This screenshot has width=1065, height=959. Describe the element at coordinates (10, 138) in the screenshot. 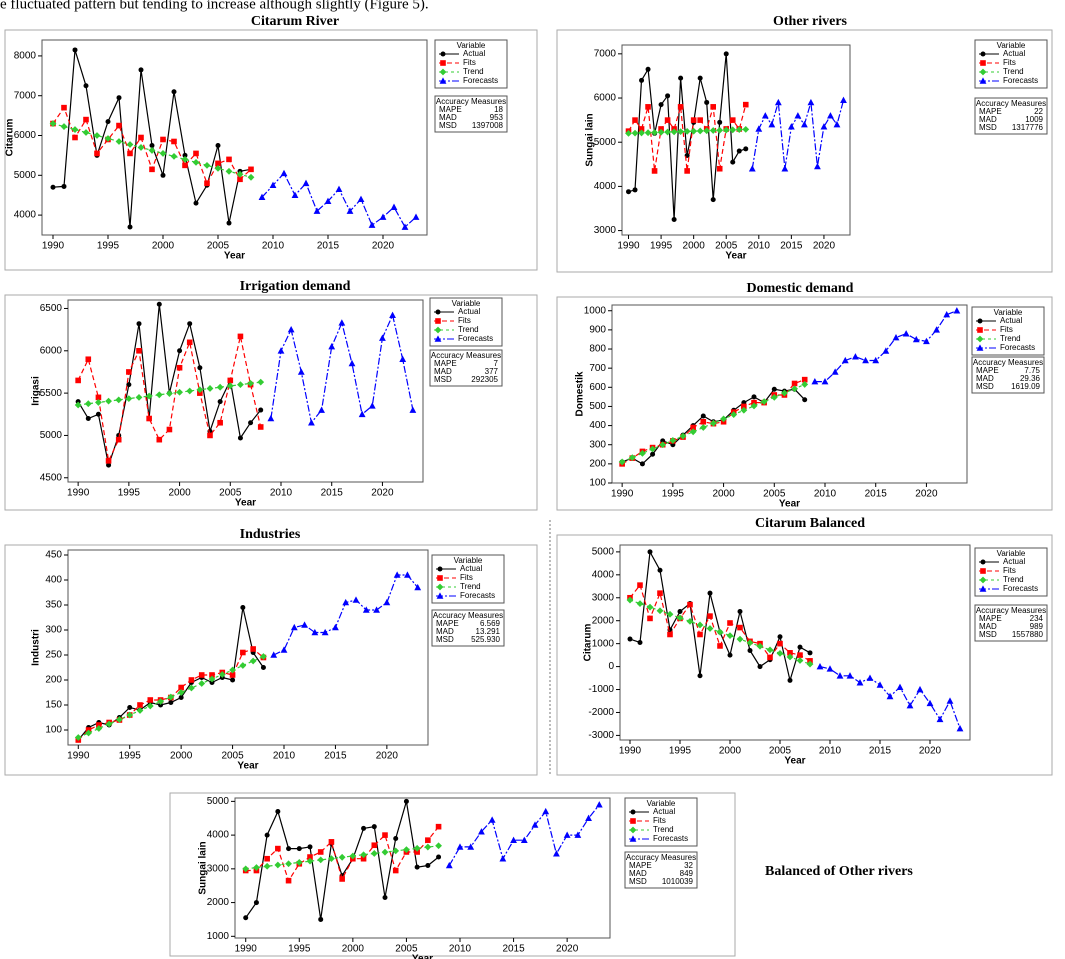

I see `y-axis-label: Citarum` at that location.